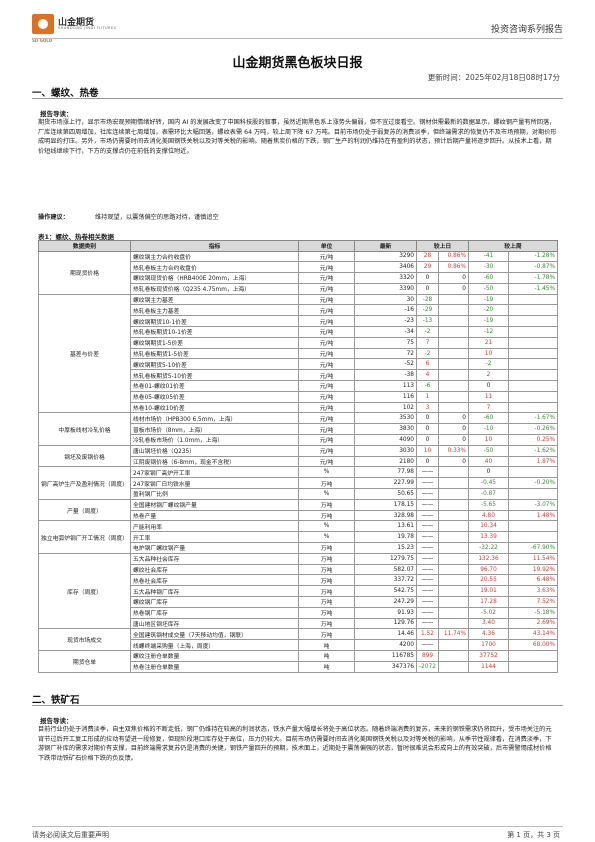 The image size is (595, 842). What do you see at coordinates (214, 407) in the screenshot?
I see `indicator-cell: 热卷10-螺纹10价差` at bounding box center [214, 407].